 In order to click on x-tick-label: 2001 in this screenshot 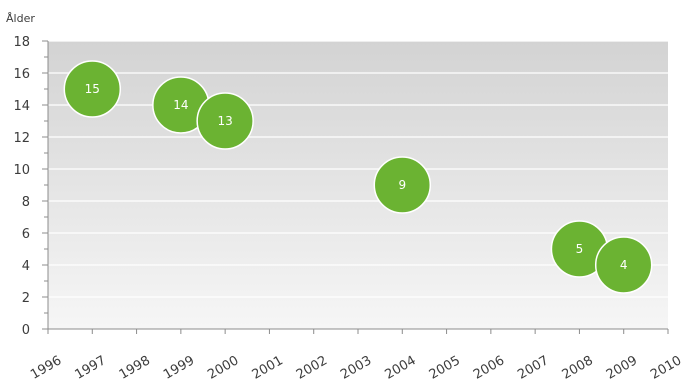, I will do `click(268, 368)`.